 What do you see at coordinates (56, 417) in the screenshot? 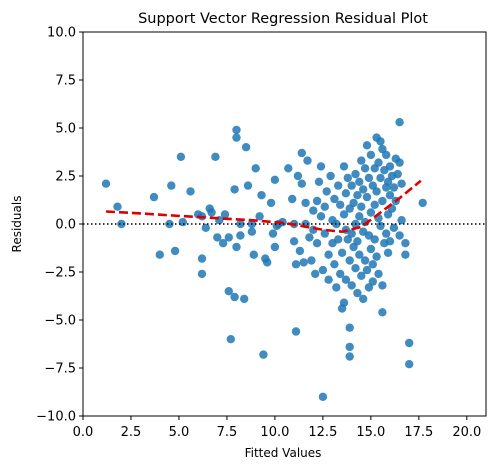
I see `y-tick-label: −10.0` at bounding box center [56, 417].